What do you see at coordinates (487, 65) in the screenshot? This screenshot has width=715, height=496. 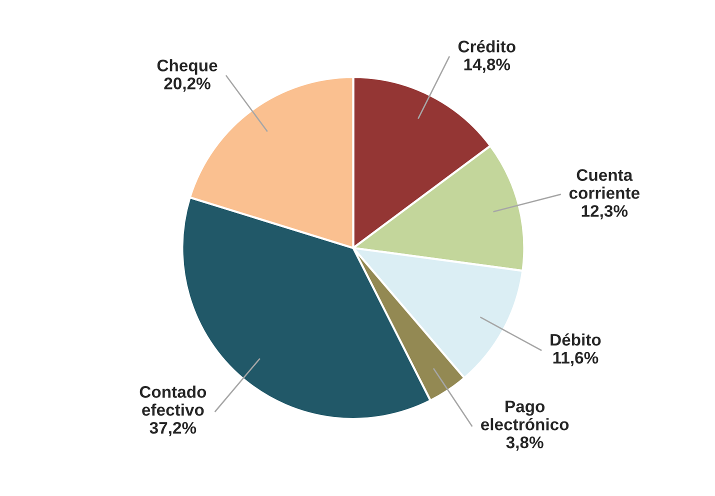 I see `data-label: 14,8%` at bounding box center [487, 65].